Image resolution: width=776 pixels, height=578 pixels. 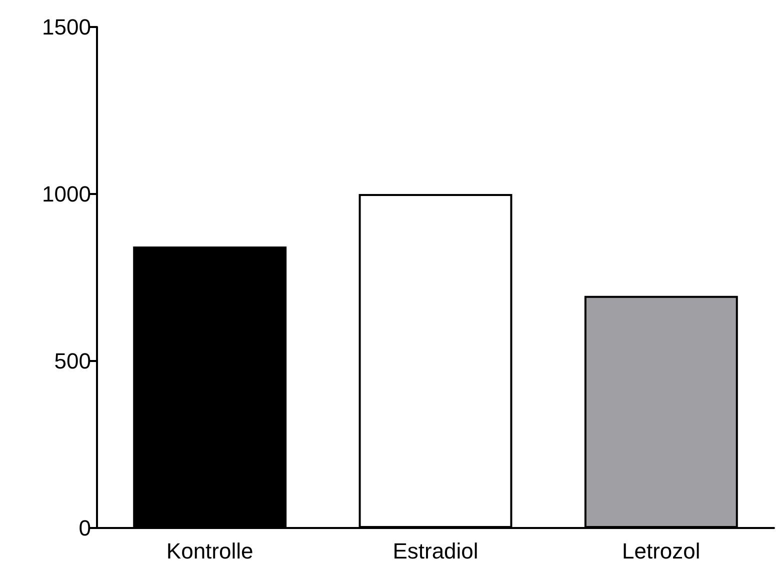 I want to click on x-tick-label: Kontrolle, so click(x=210, y=551).